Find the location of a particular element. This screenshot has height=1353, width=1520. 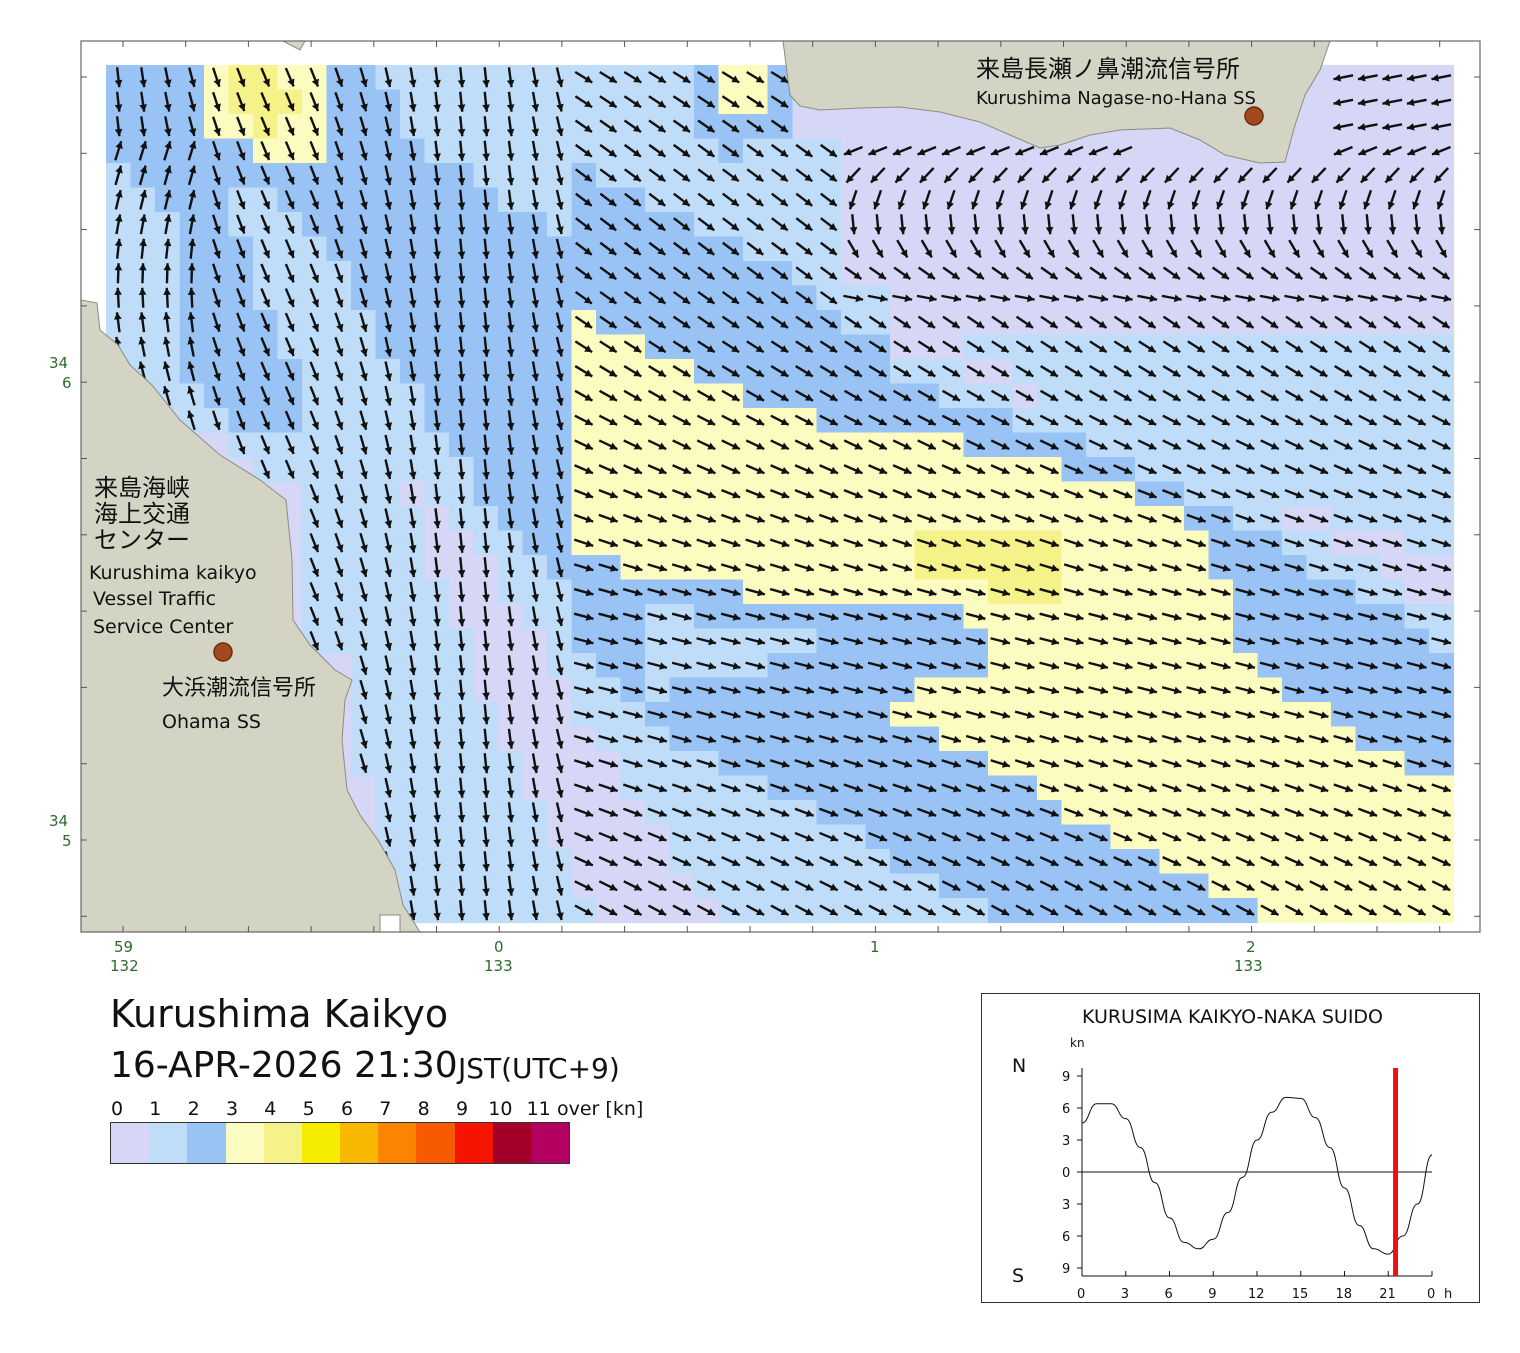

tide-south-label: S is located at coordinates (1018, 1276).